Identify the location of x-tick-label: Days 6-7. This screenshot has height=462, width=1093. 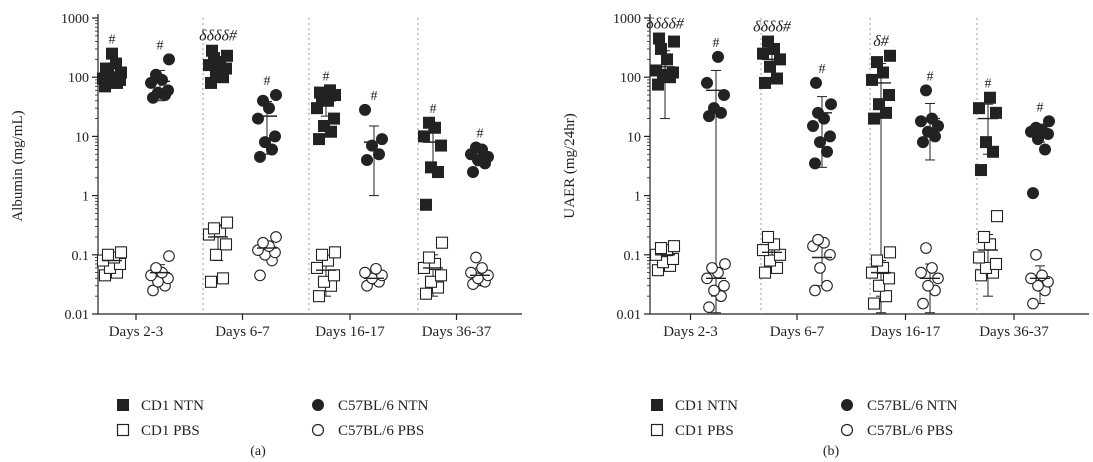
(242, 332).